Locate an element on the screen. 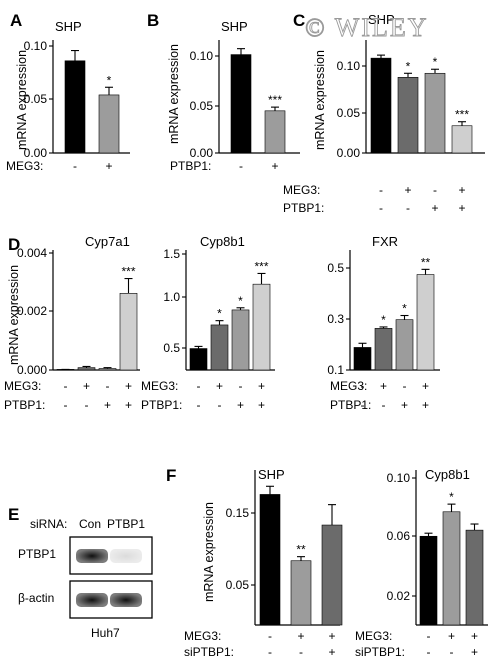  blot-lane-label-con: Con is located at coordinates (90, 524).